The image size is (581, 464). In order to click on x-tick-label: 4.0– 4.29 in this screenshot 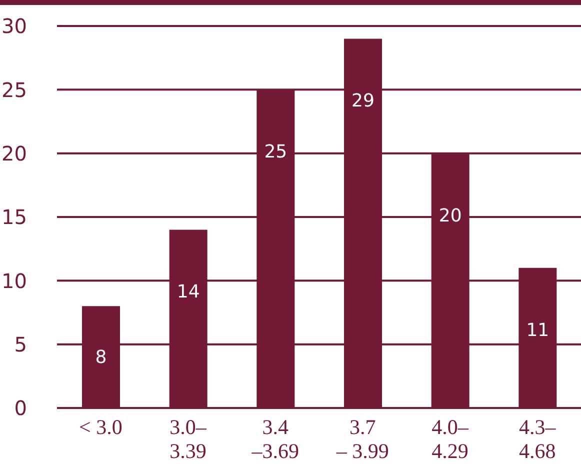, I will do `click(450, 439)`.